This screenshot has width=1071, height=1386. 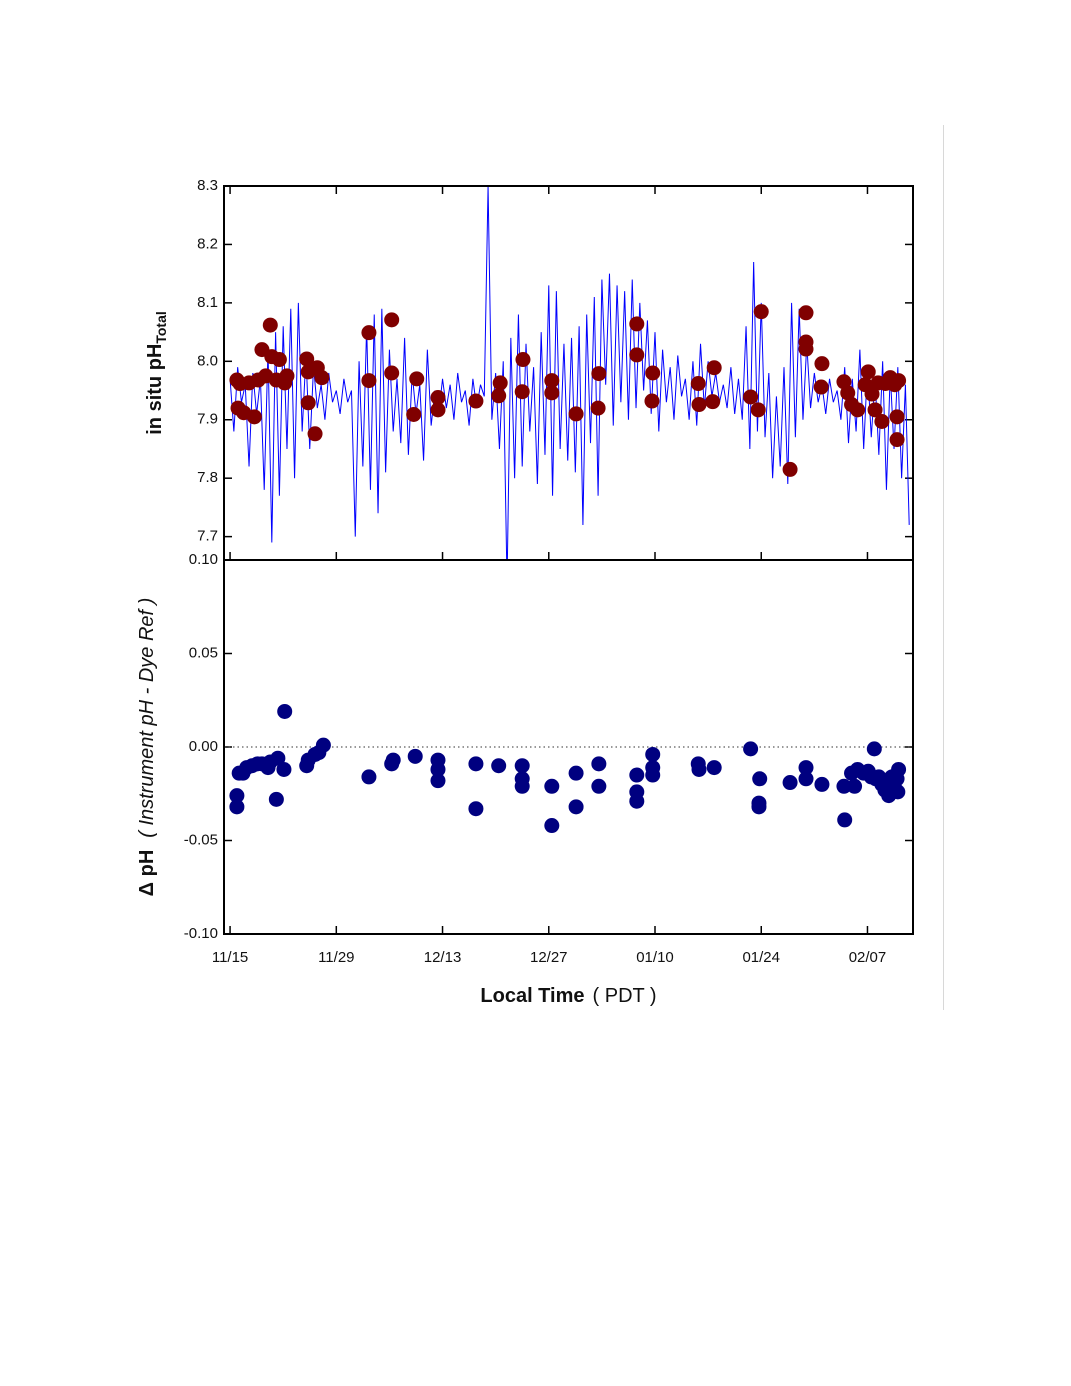 I want to click on y-tick-label: 0.10, so click(x=203, y=559).